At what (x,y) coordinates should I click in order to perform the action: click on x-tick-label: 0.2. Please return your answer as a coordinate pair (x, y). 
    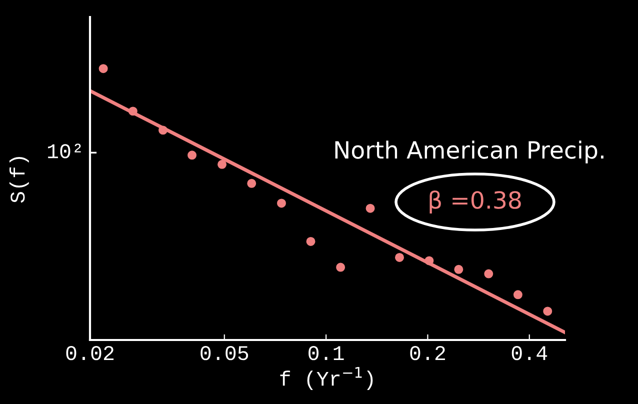
    Looking at the image, I should click on (427, 353).